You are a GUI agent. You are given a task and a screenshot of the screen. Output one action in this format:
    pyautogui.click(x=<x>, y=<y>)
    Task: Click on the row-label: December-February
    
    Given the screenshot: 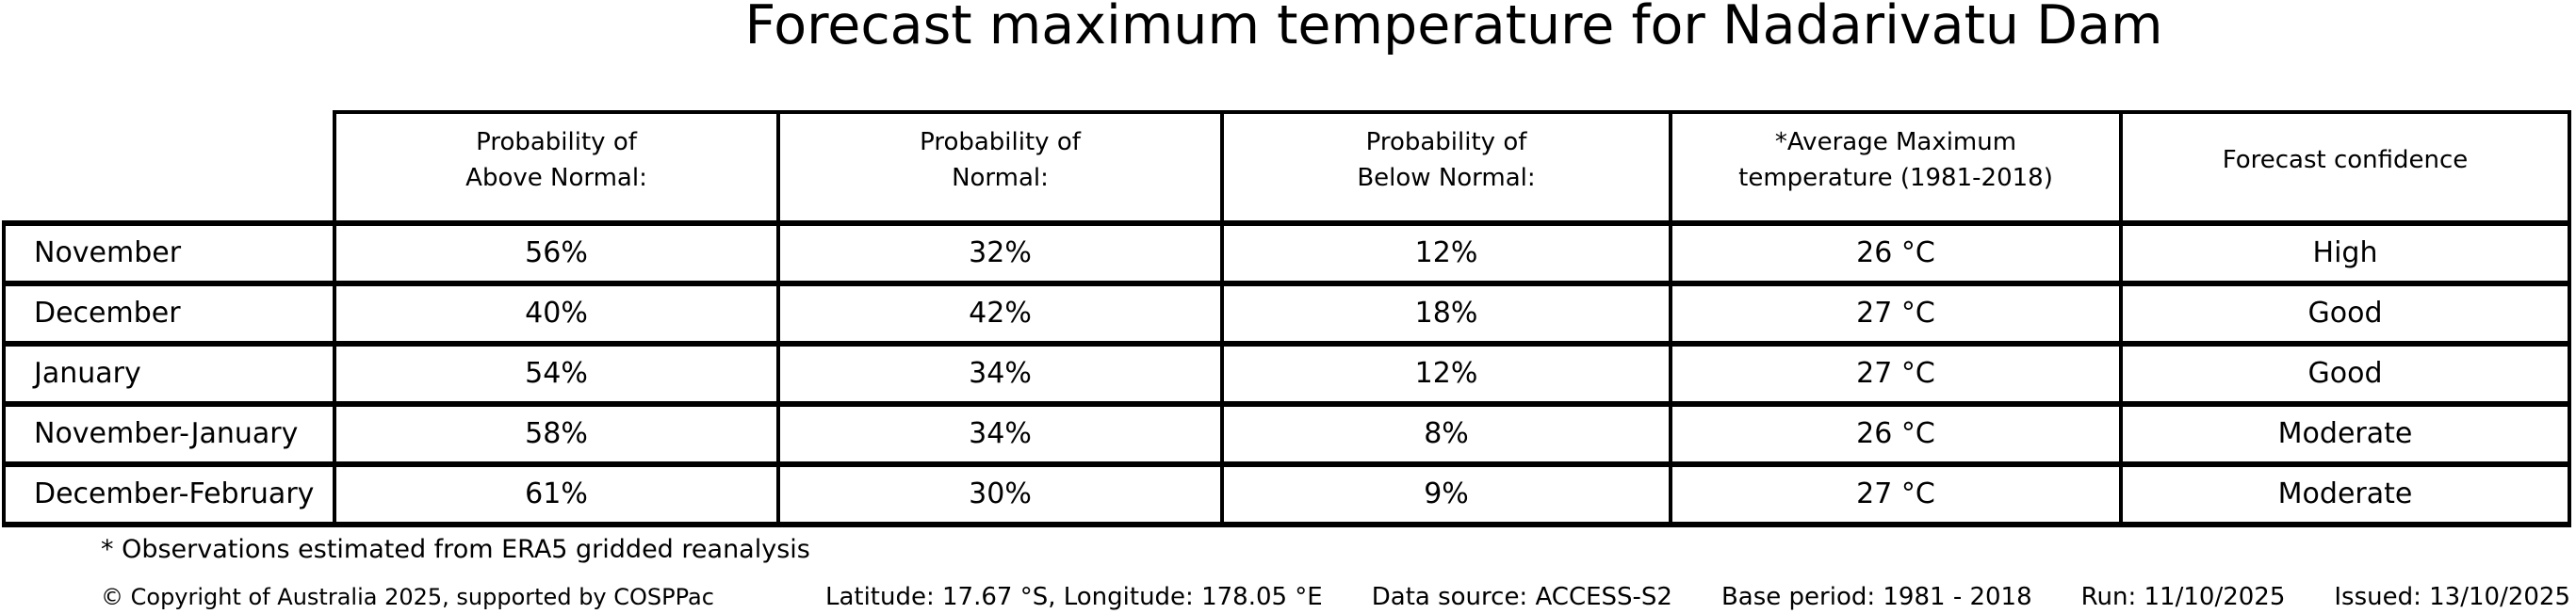 What is the action you would take?
    pyautogui.click(x=169, y=497)
    